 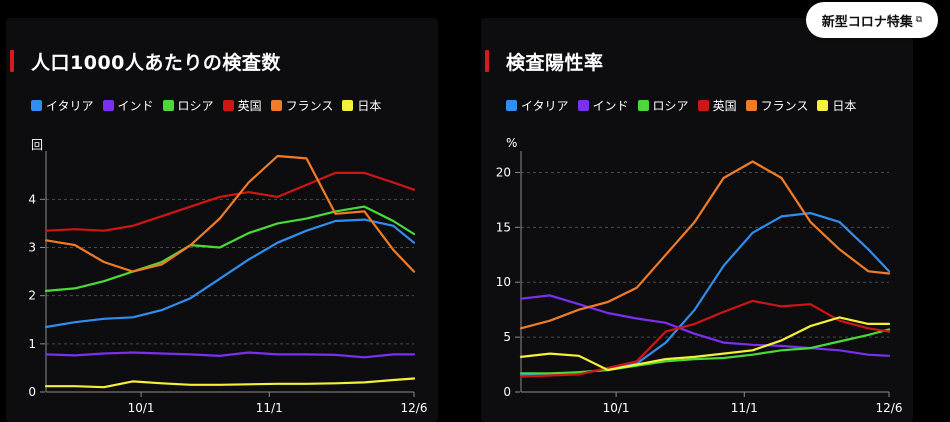 I want to click on chart-title: 検査陽性率, so click(x=555, y=63).